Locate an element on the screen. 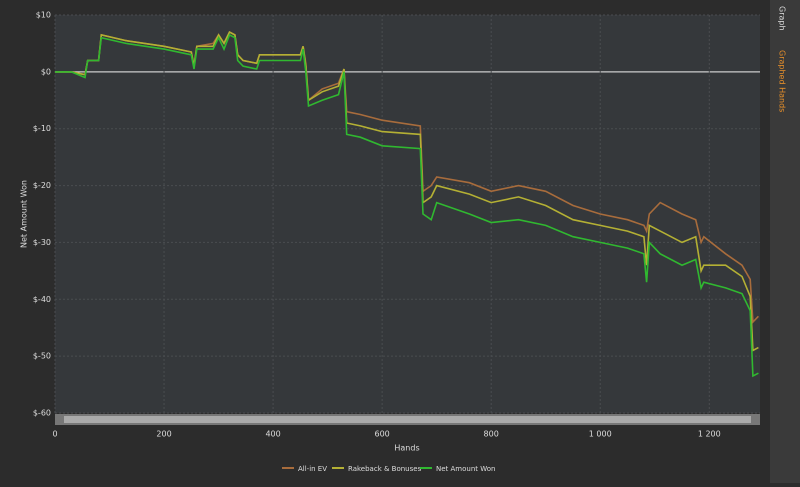 The height and width of the screenshot is (487, 800). legend-label: All-in EV is located at coordinates (312, 469).